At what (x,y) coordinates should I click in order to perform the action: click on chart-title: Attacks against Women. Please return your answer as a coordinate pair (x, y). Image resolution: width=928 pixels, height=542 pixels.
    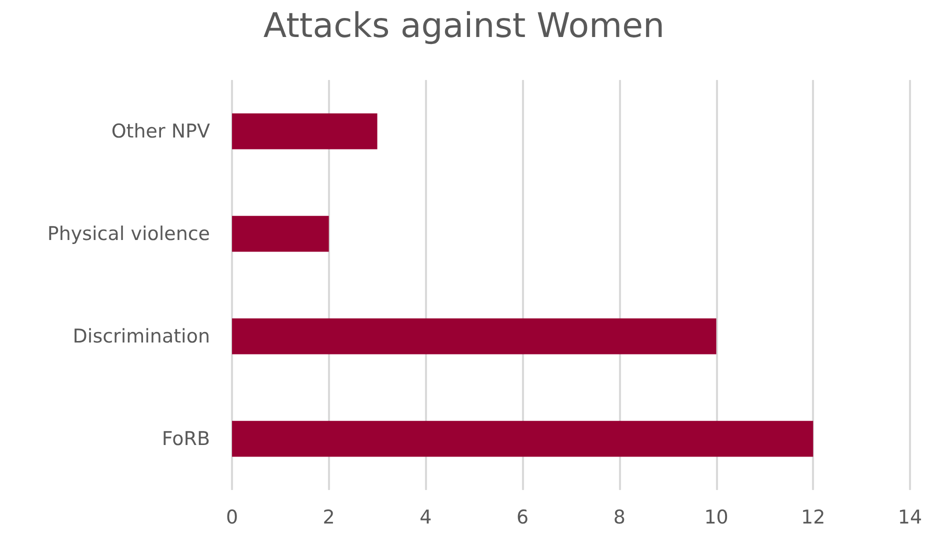
    Looking at the image, I should click on (464, 26).